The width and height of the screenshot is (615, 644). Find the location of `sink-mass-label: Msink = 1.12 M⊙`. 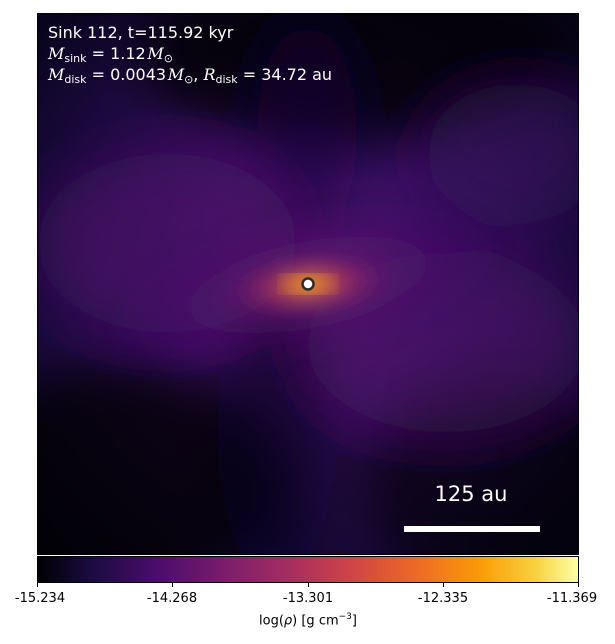

sink-mass-label: Msink = 1.12 M⊙ is located at coordinates (110, 54).